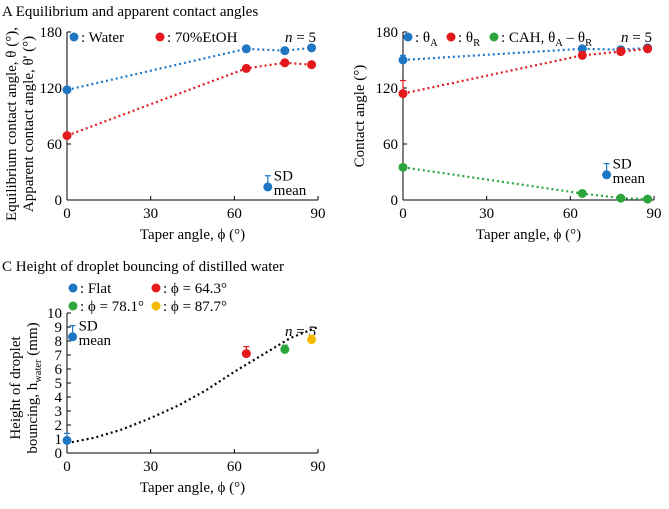 This screenshot has width=669, height=509. Describe the element at coordinates (629, 179) in the screenshot. I see `panel-b-sd-key-mean-label: mean` at that location.